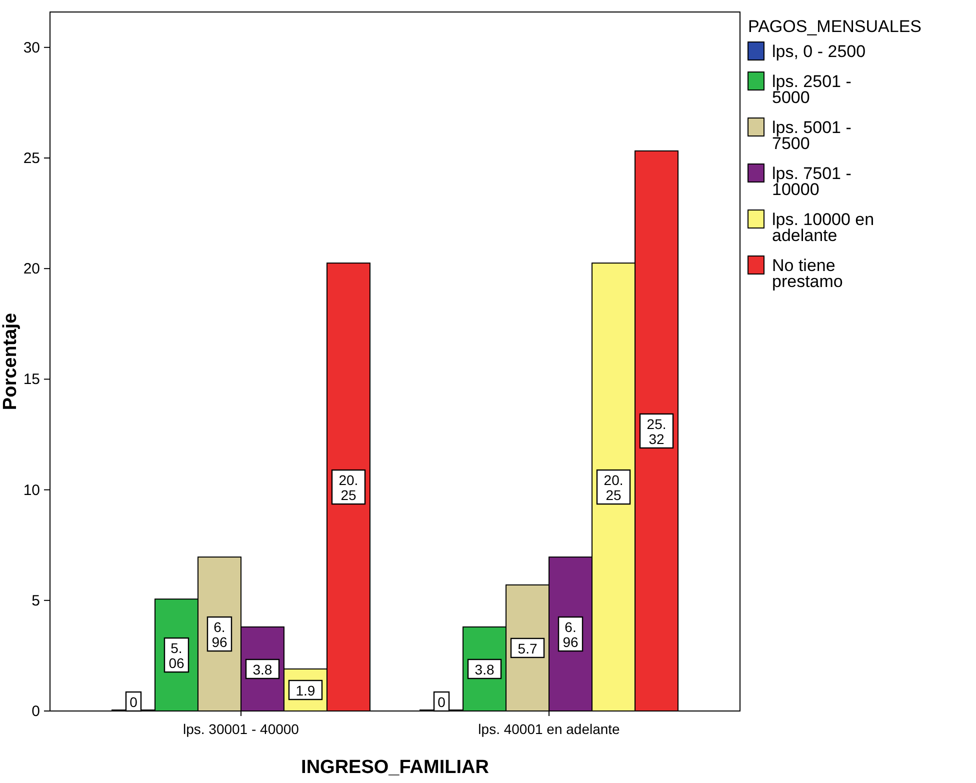 The image size is (976, 783). Describe the element at coordinates (656, 431) in the screenshot. I see `data-label: 25. 32` at that location.